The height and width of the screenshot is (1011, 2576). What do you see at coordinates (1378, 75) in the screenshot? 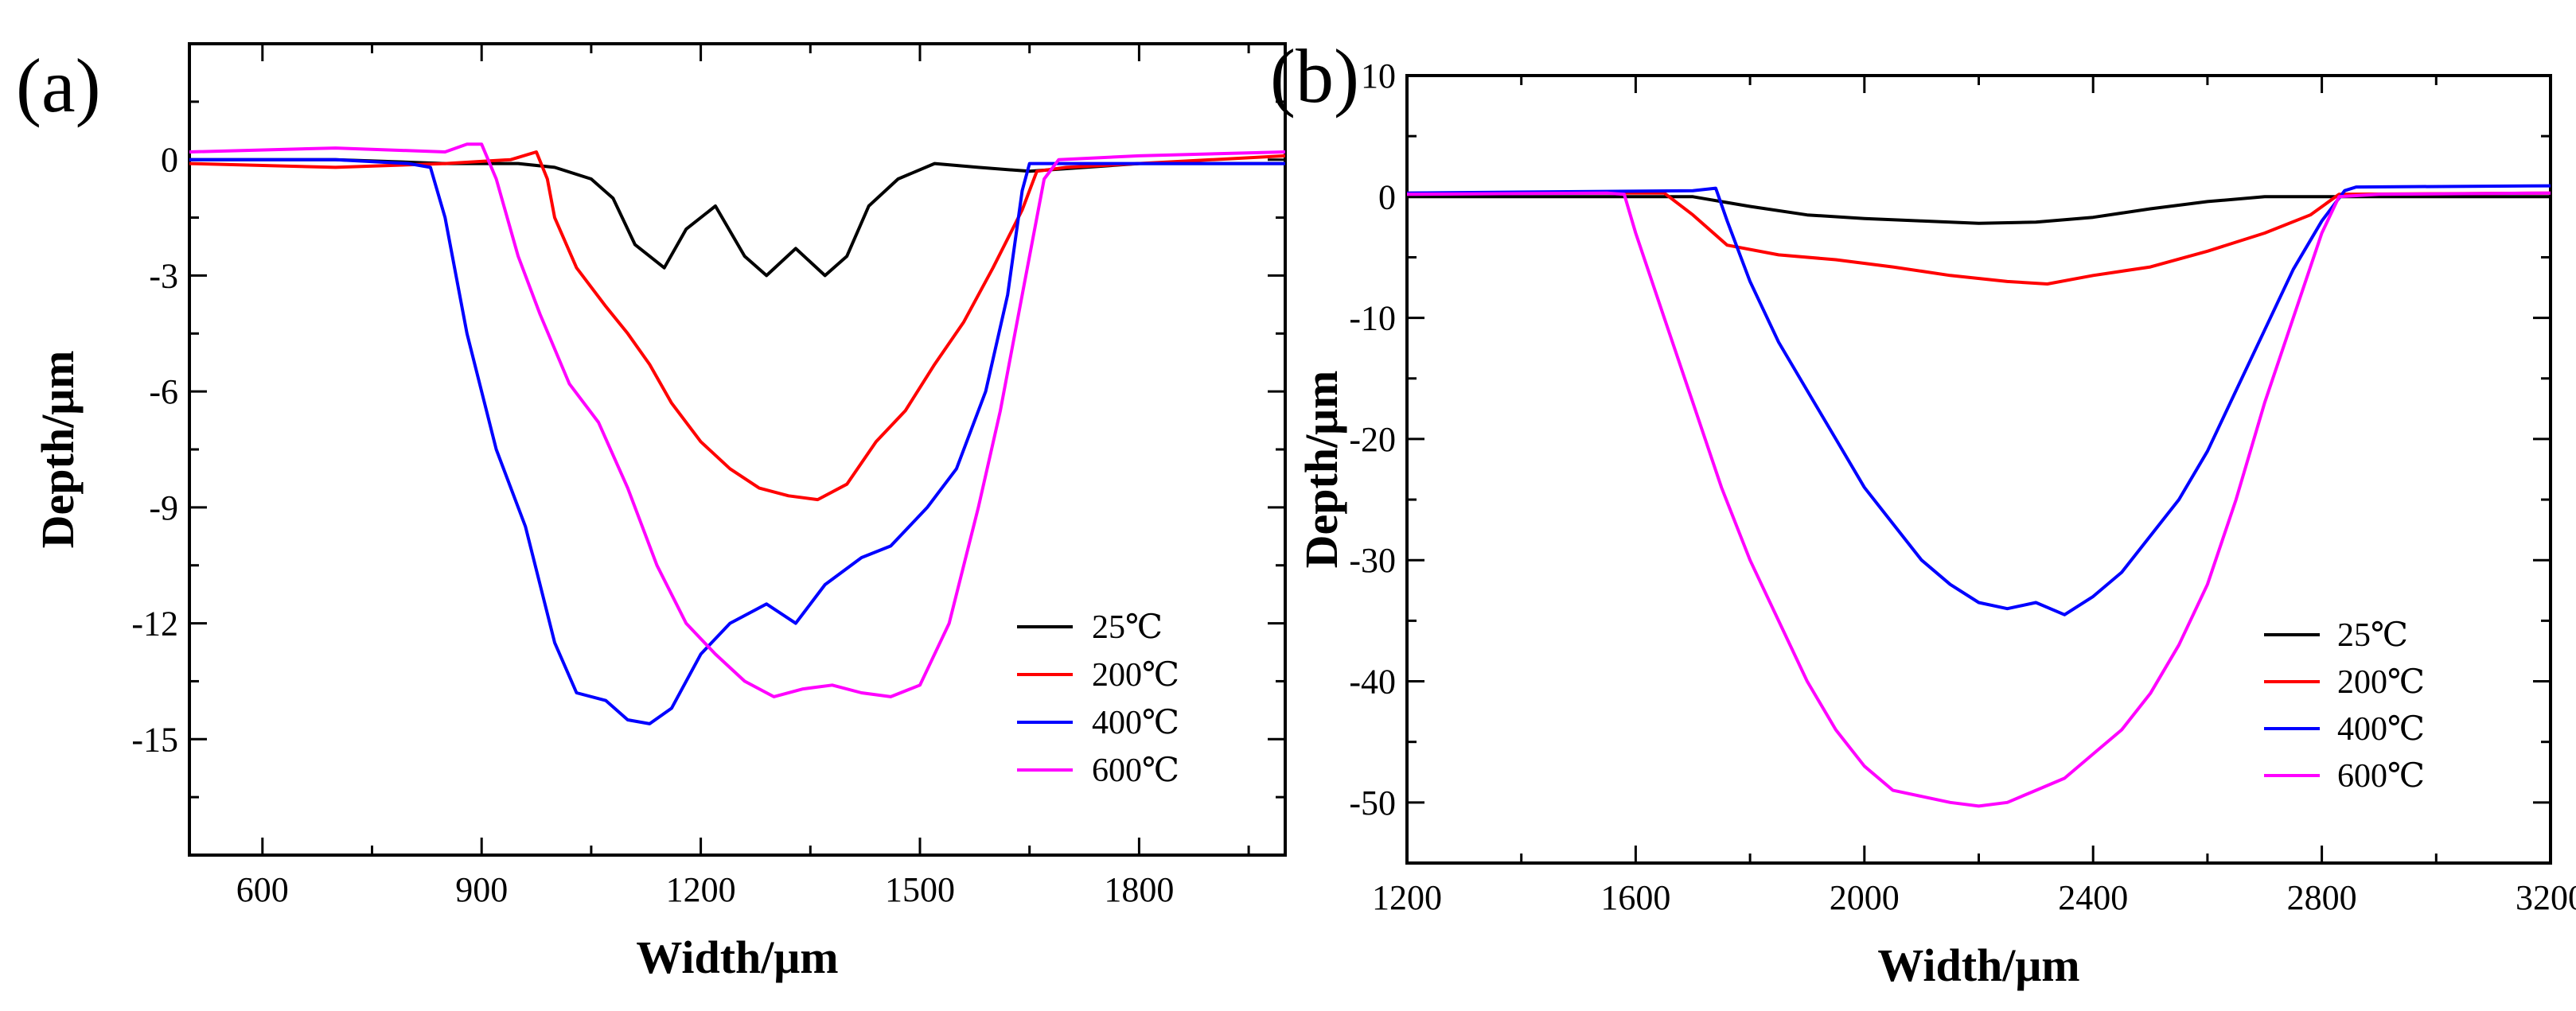
I see `y-tick-label: 10` at bounding box center [1378, 75].